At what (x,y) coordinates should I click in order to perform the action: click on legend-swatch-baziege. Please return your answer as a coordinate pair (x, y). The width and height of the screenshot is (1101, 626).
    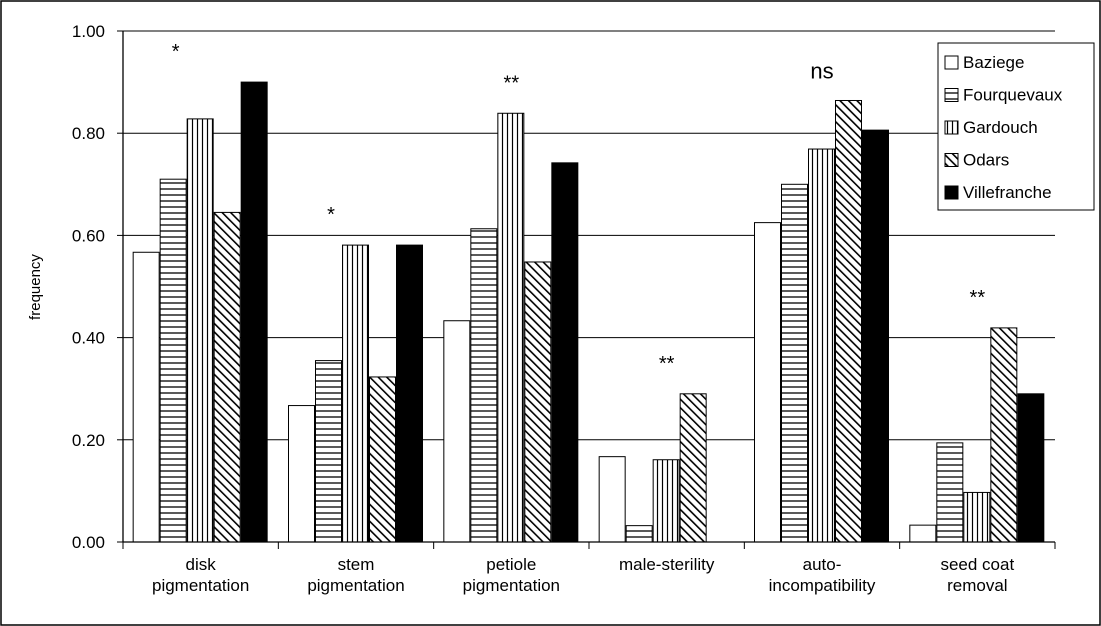
    Looking at the image, I should click on (951, 62).